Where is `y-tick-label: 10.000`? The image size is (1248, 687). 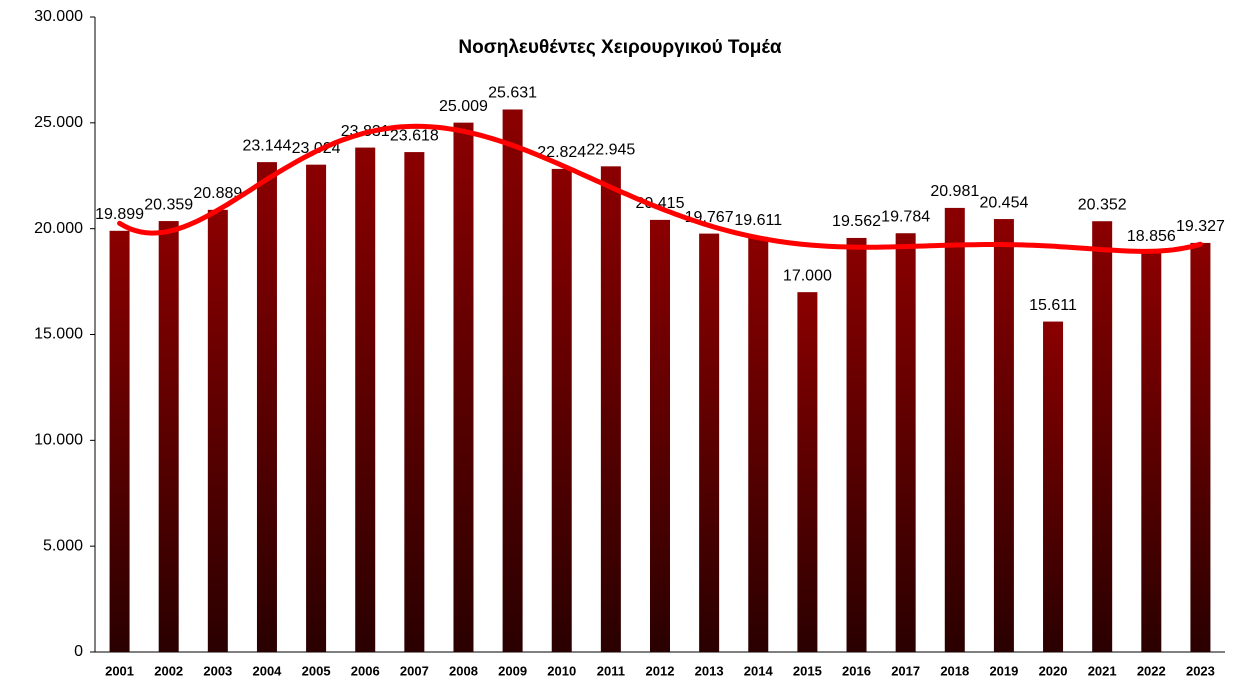 y-tick-label: 10.000 is located at coordinates (58, 440).